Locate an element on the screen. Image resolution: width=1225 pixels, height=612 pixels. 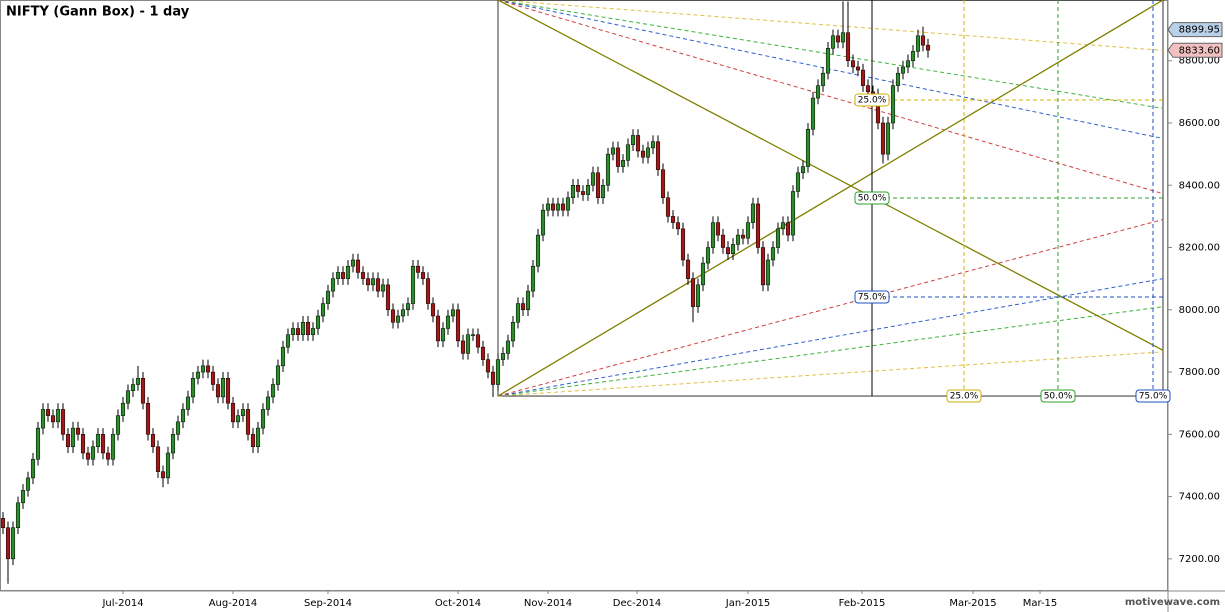
y-tick-label: 8400.00 is located at coordinates (1199, 185).